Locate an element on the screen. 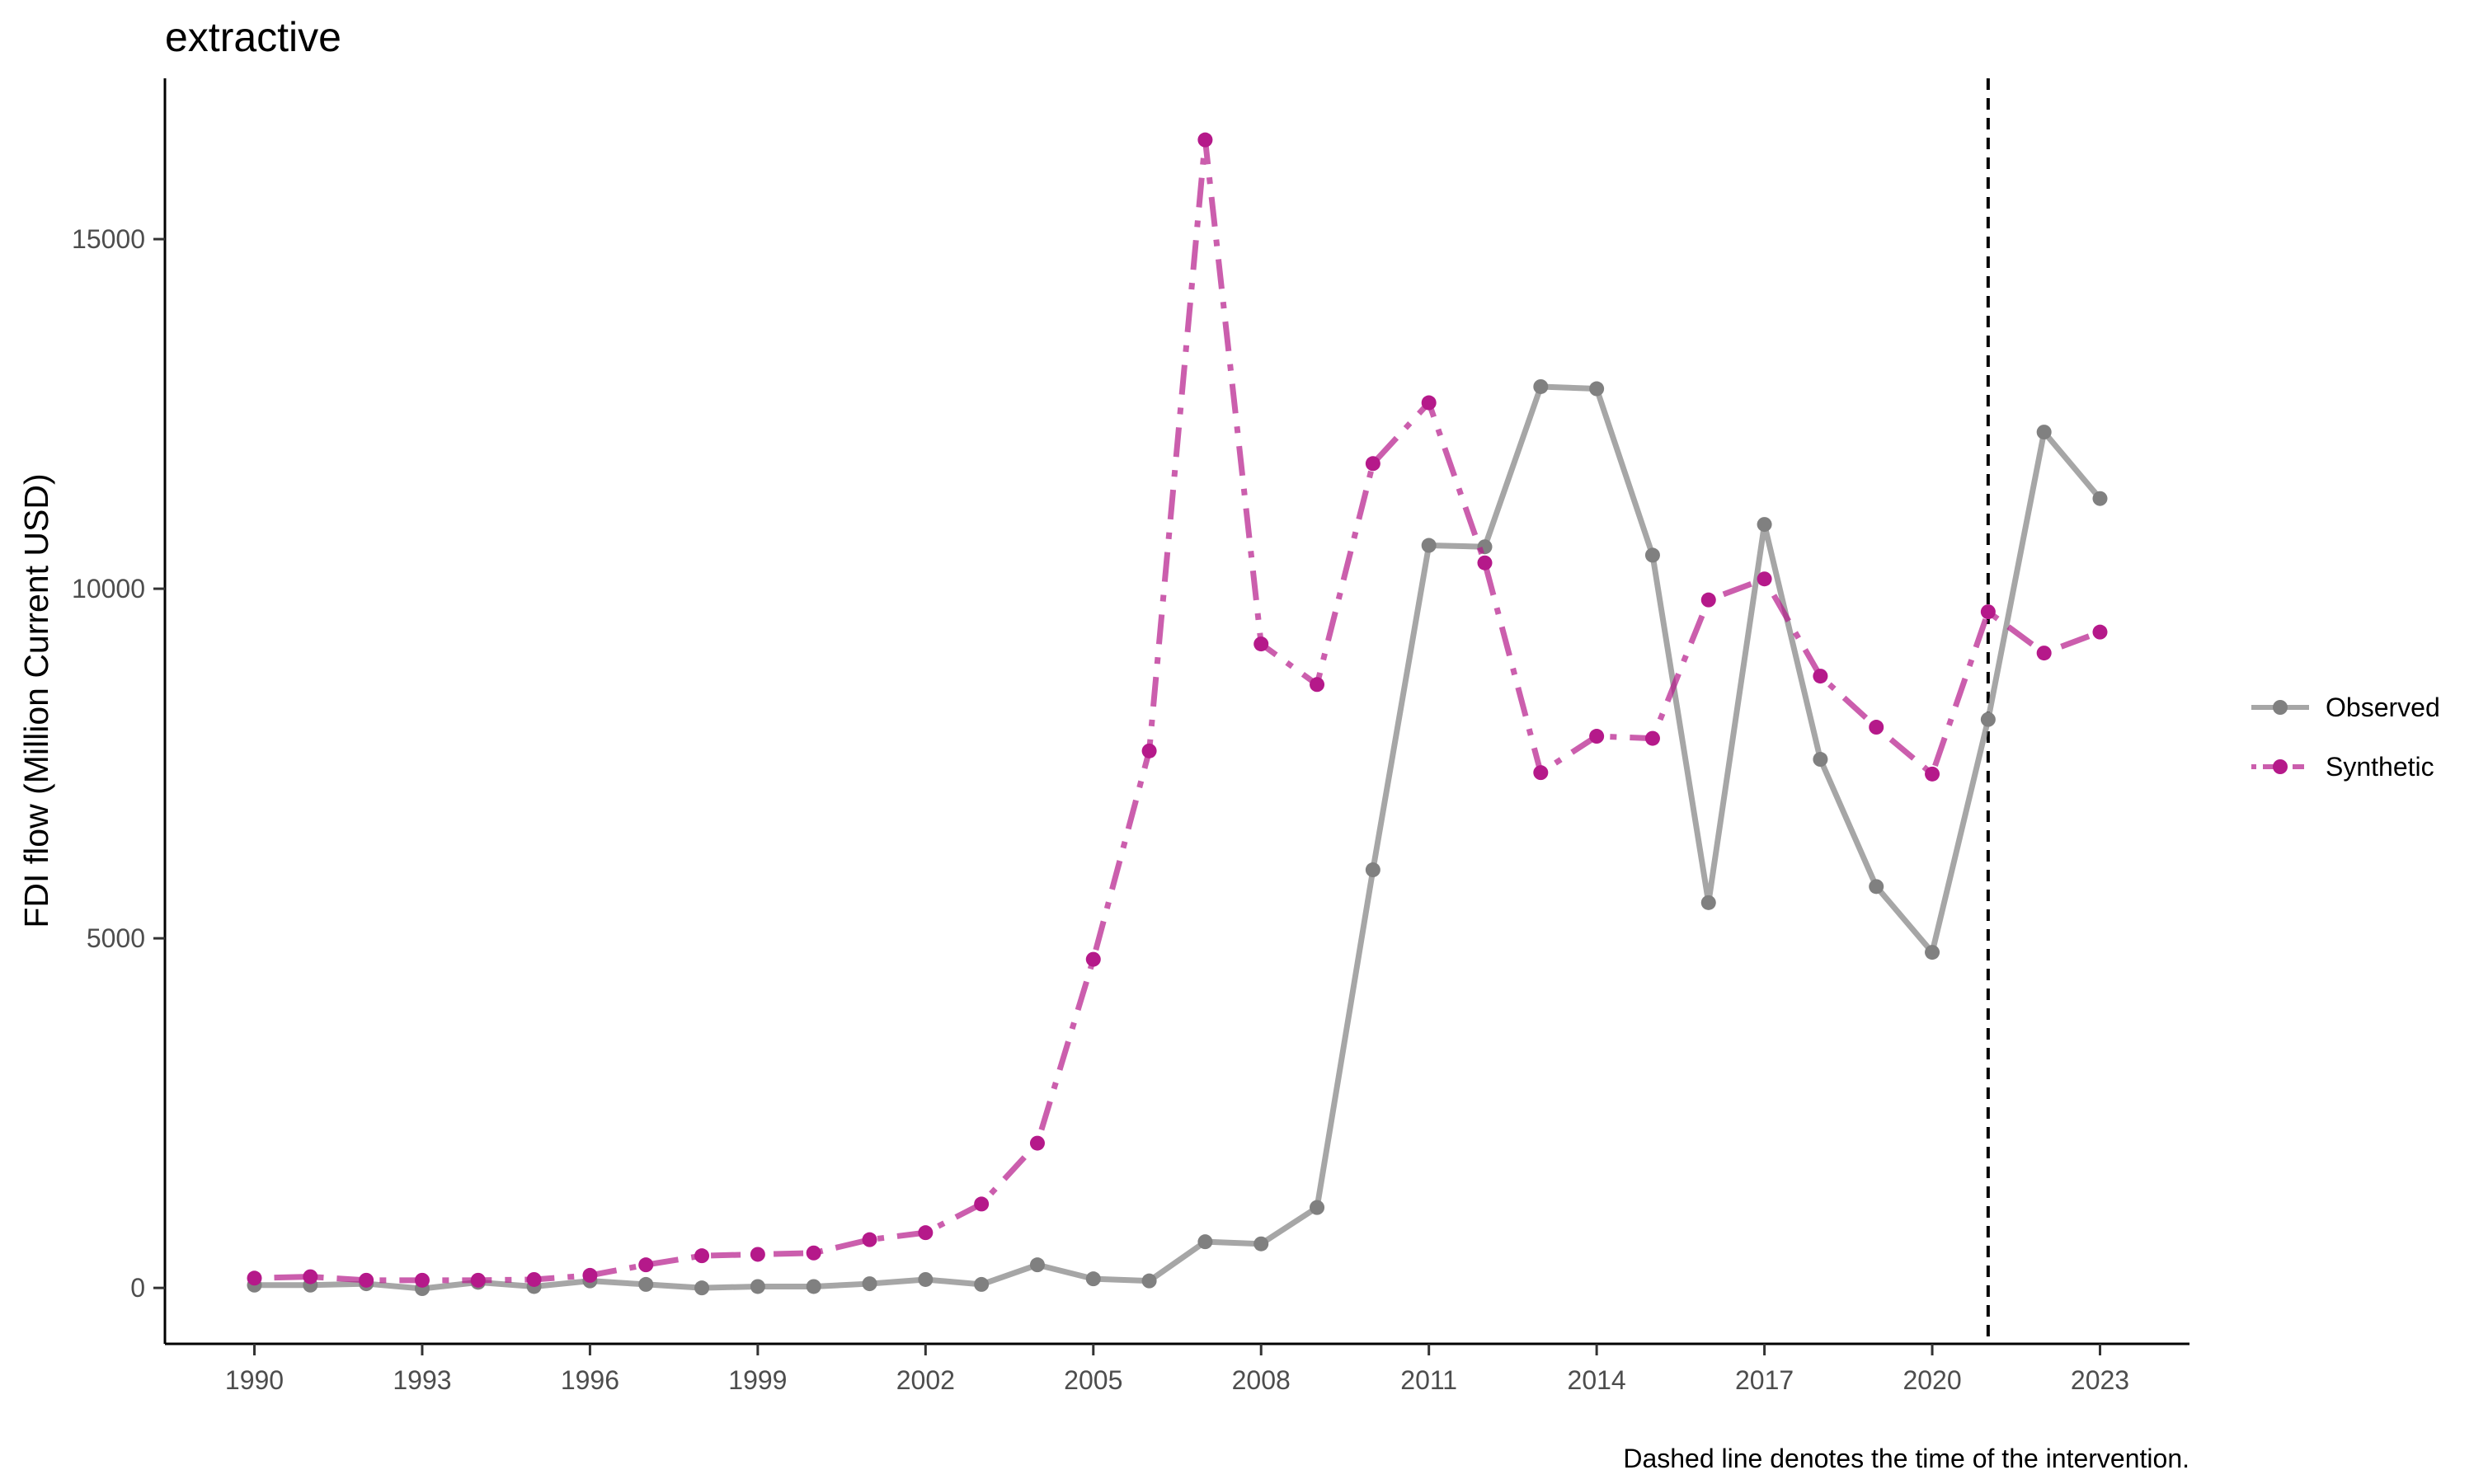 The width and height of the screenshot is (2474, 1484). legend-label: Synthetic is located at coordinates (2380, 767).